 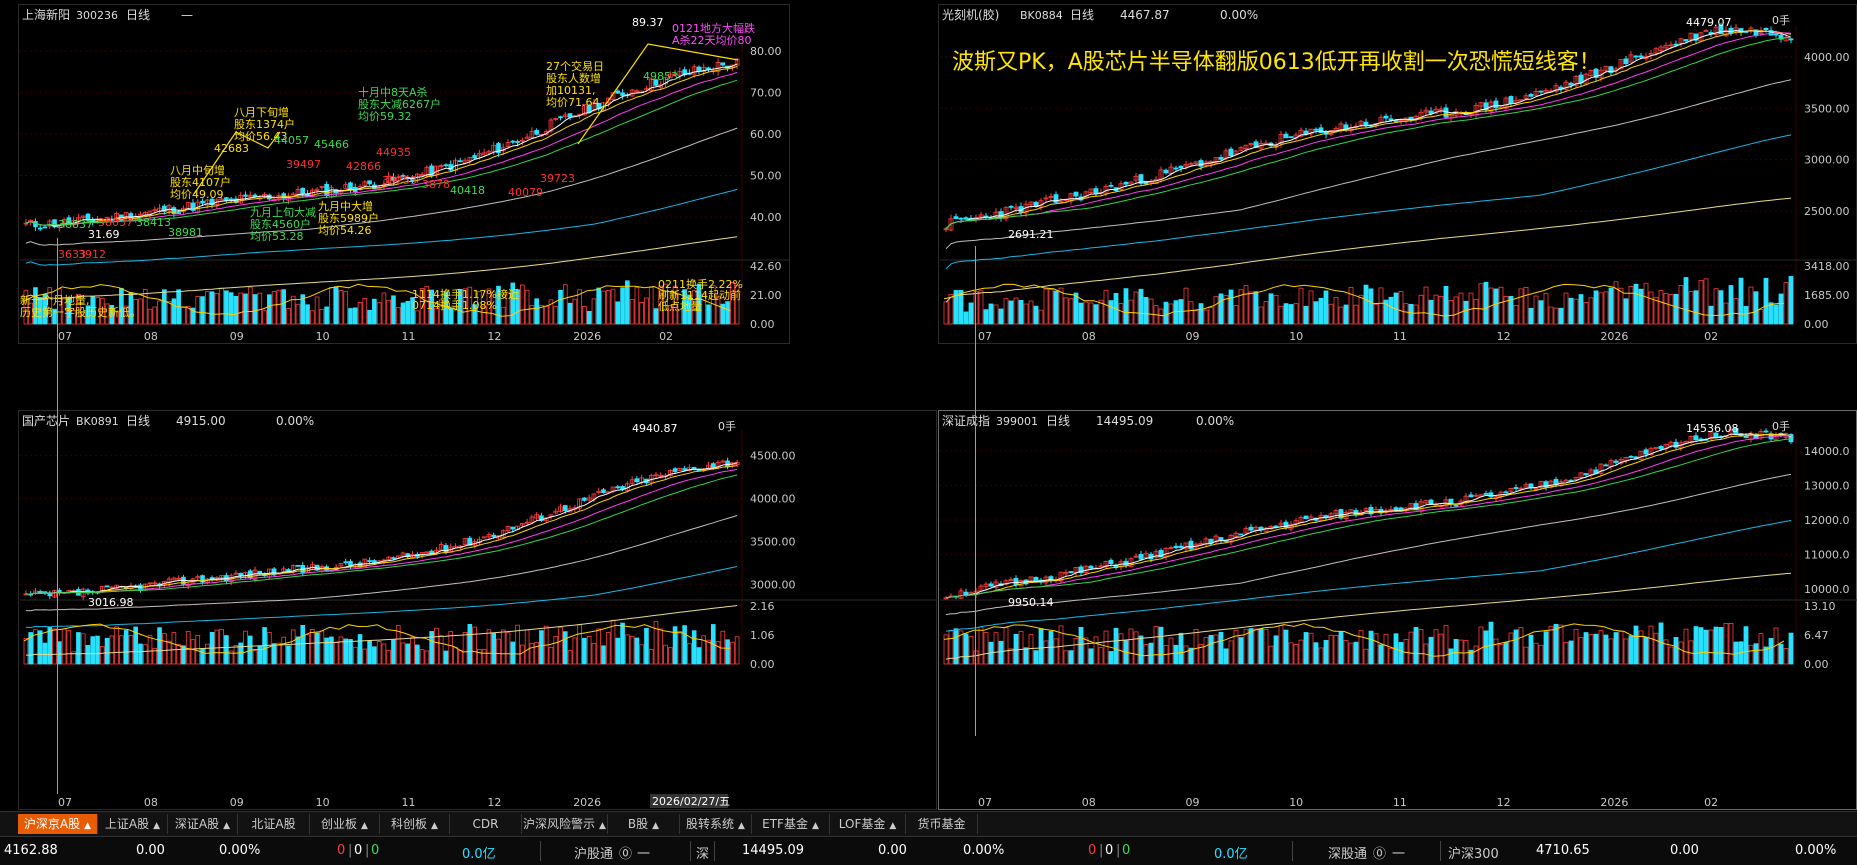 I want to click on hs300-value: 4710.65, so click(x=1563, y=850).